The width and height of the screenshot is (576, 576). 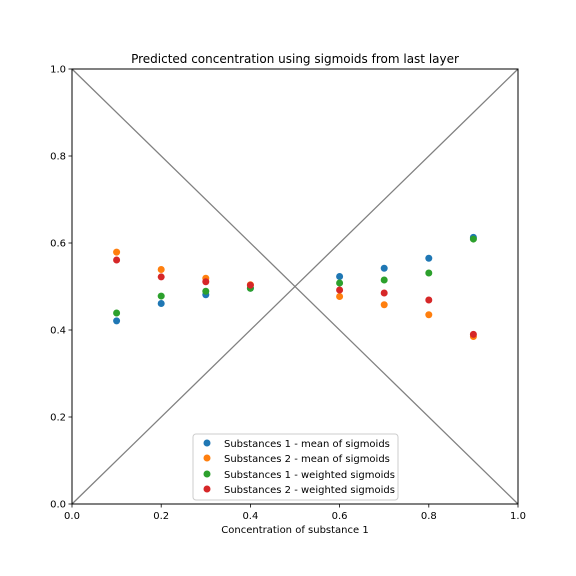 What do you see at coordinates (518, 516) in the screenshot?
I see `x-tick-label: 1.0` at bounding box center [518, 516].